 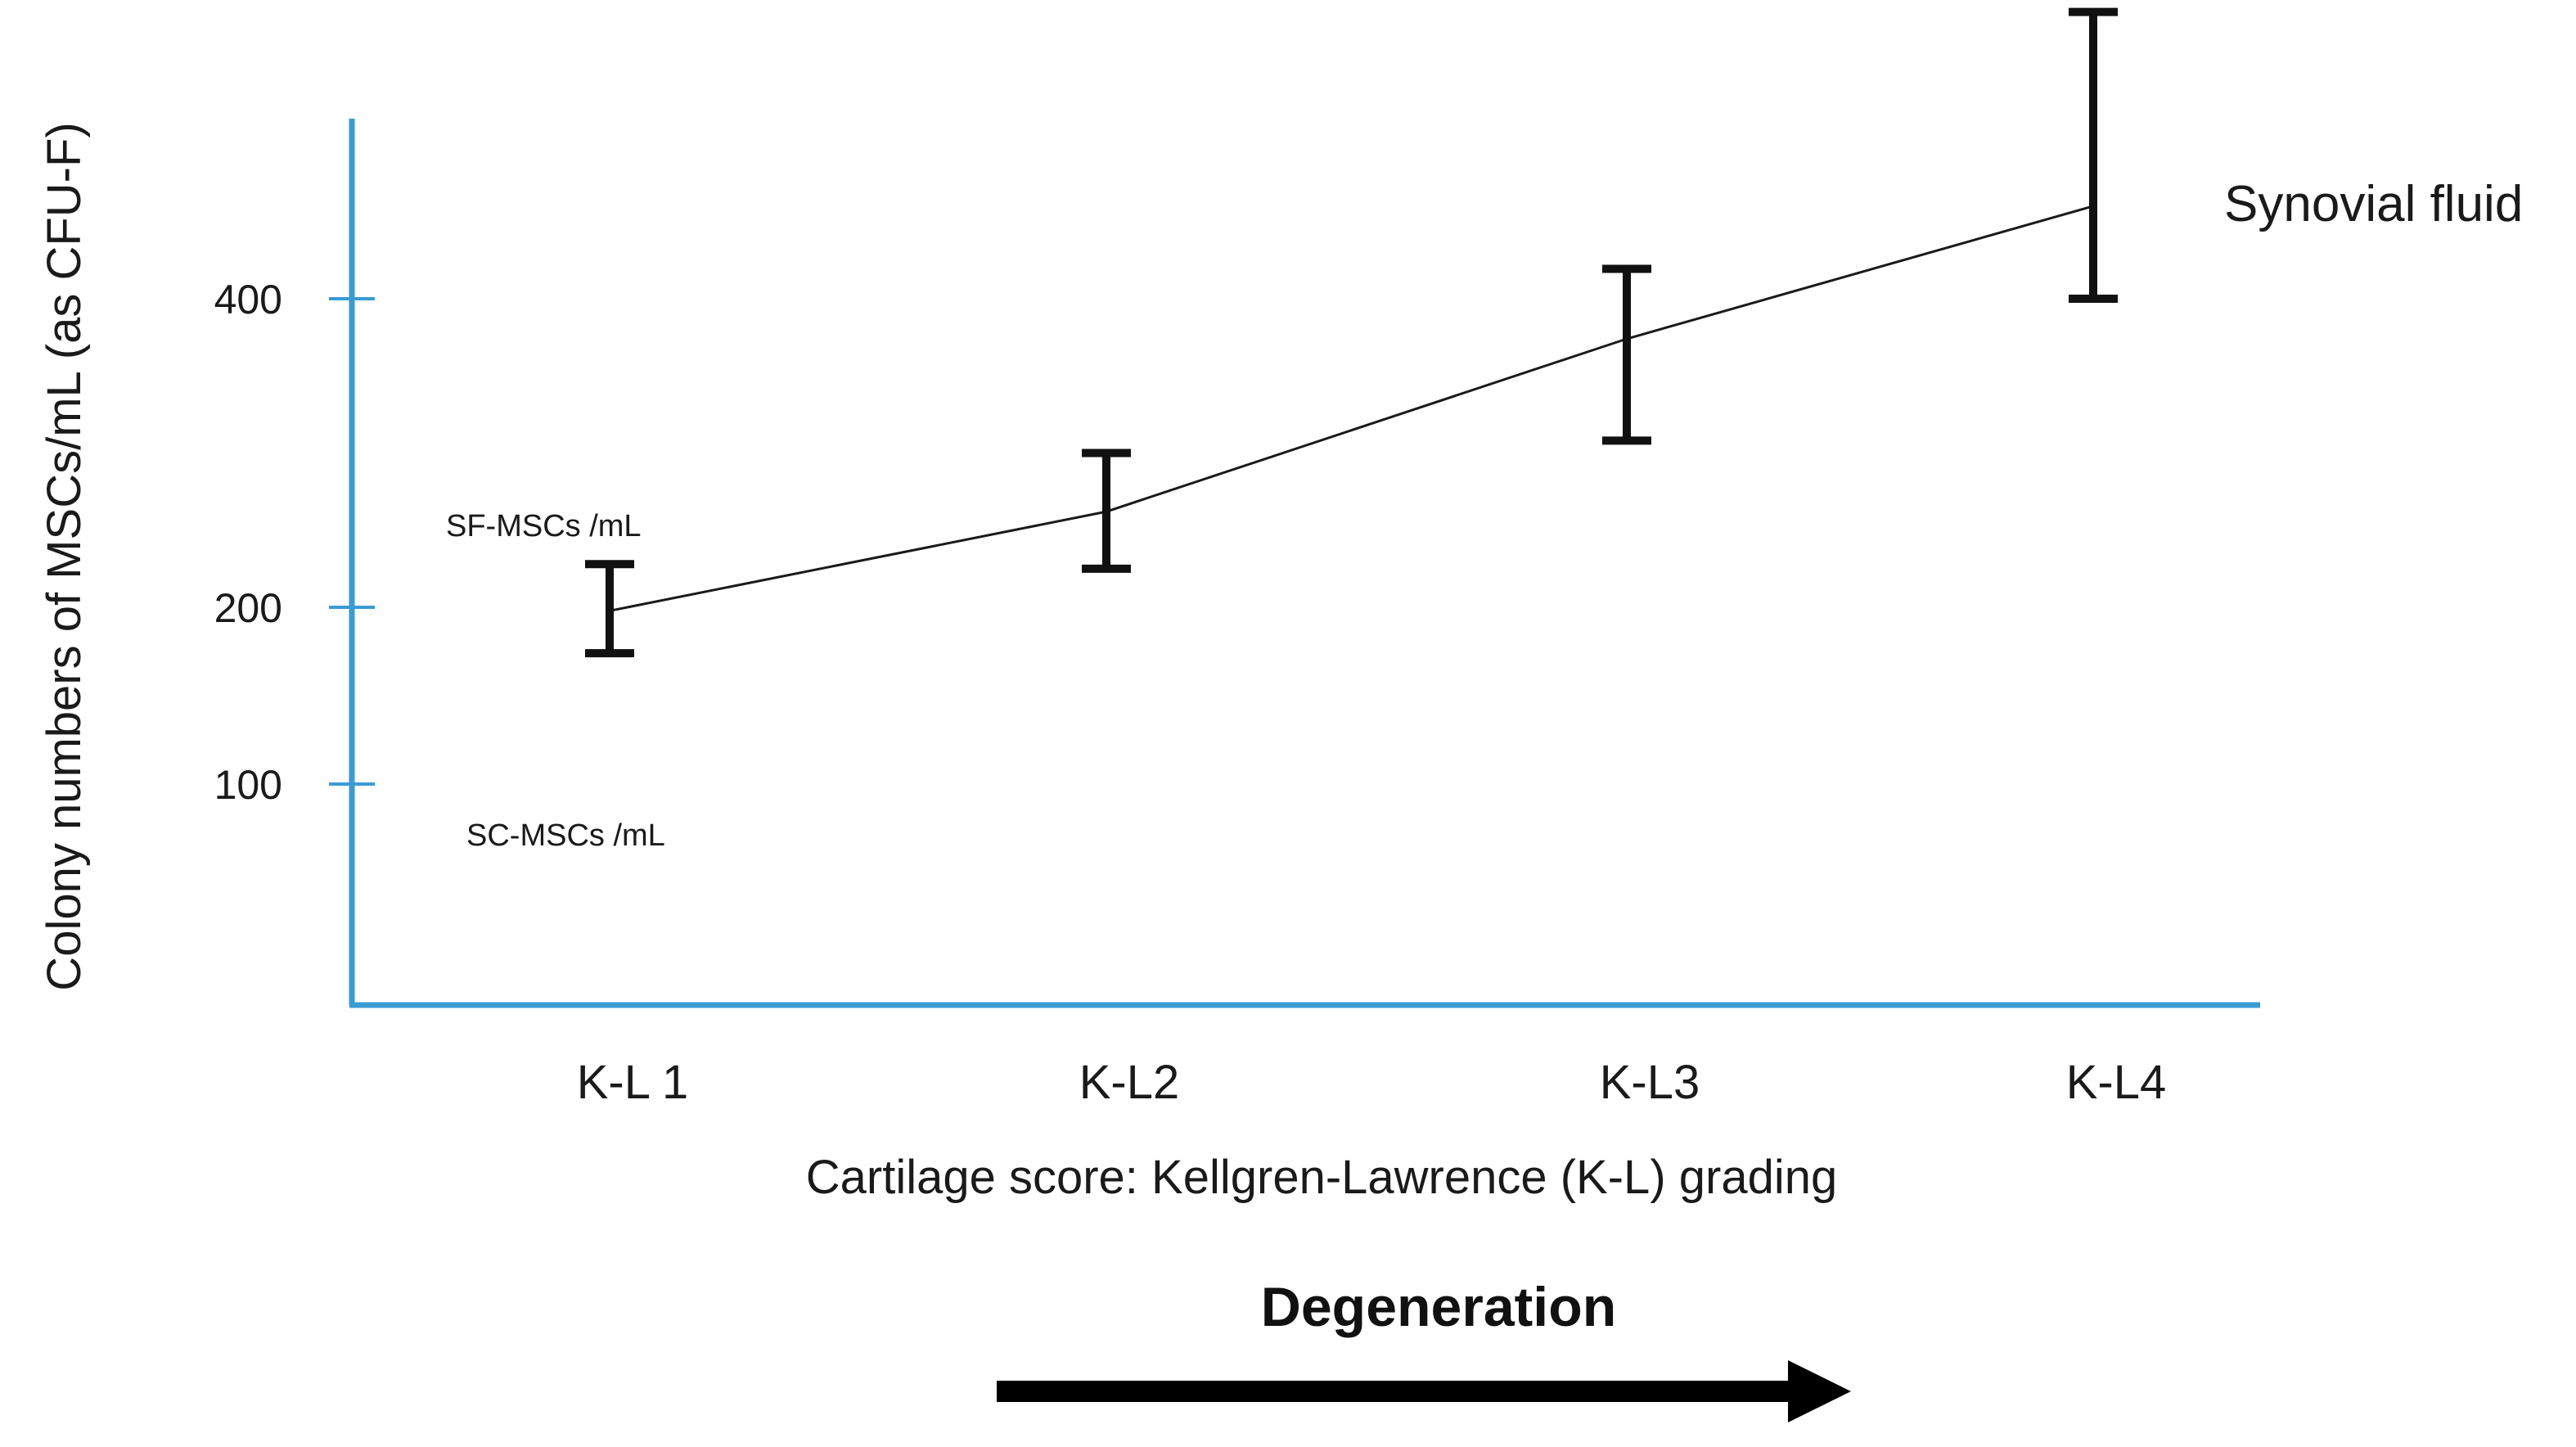 What do you see at coordinates (2116, 1082) in the screenshot?
I see `x-tick-label: K-L4` at bounding box center [2116, 1082].